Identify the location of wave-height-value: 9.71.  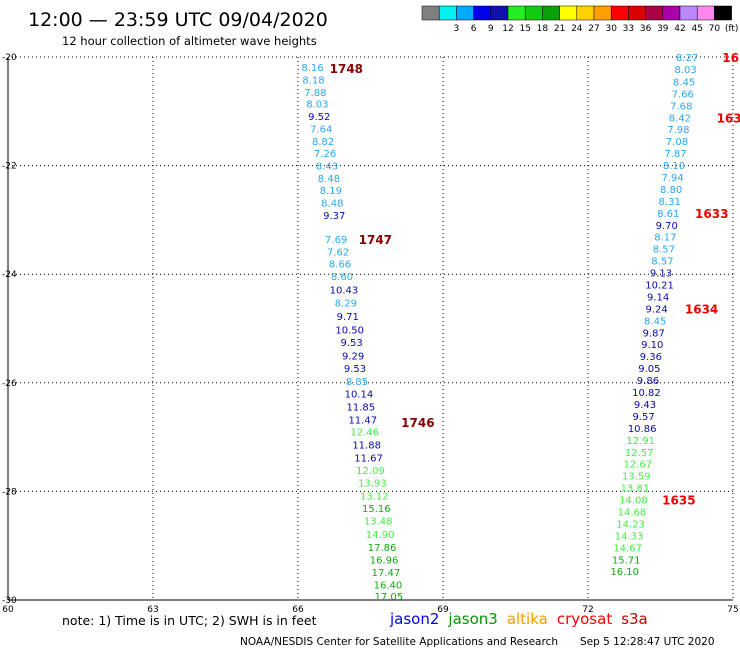
(348, 317).